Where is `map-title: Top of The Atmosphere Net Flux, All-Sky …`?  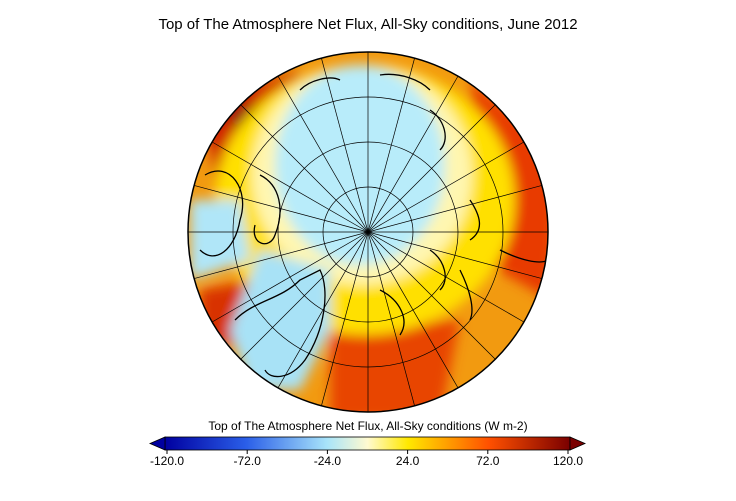
map-title: Top of The Atmosphere Net Flux, All-Sky … is located at coordinates (367, 24).